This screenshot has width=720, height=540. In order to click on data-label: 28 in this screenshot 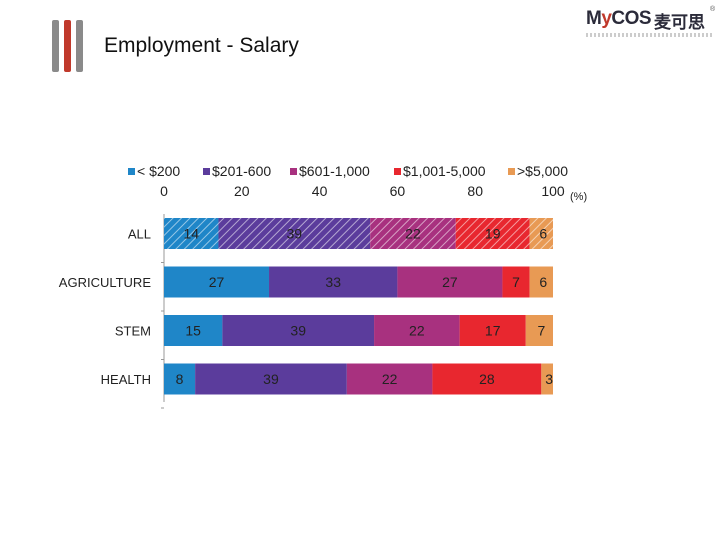, I will do `click(487, 379)`.